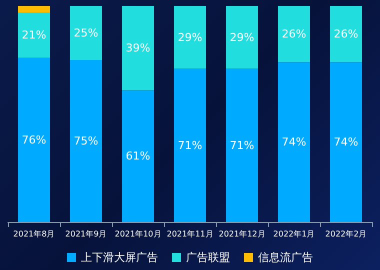  What do you see at coordinates (138, 48) in the screenshot?
I see `data-label: 39%` at bounding box center [138, 48].